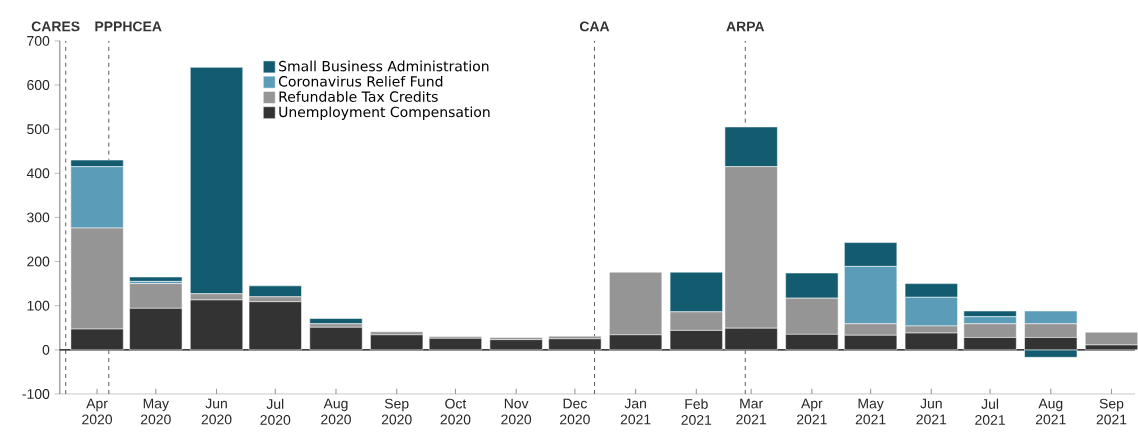 This screenshot has height=444, width=1138. Describe the element at coordinates (38, 173) in the screenshot. I see `y-tick-label: 400` at that location.